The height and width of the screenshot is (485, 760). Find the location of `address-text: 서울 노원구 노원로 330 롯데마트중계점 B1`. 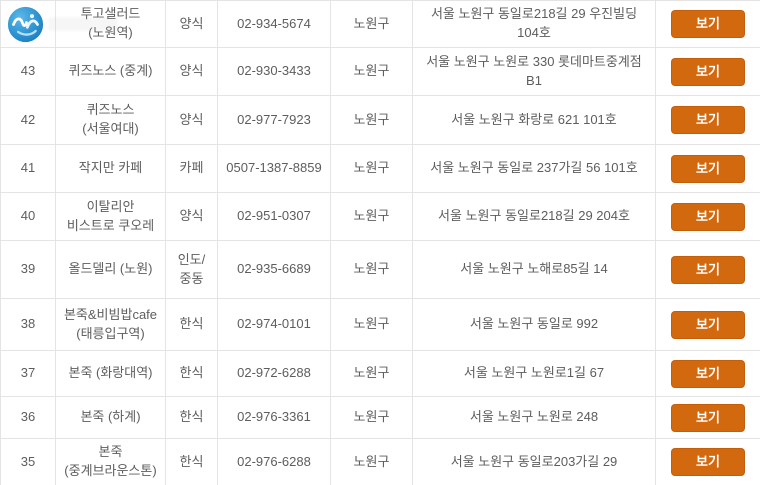

address-text: 서울 노원구 노원로 330 롯데마트중계점 B1 is located at coordinates (534, 71).